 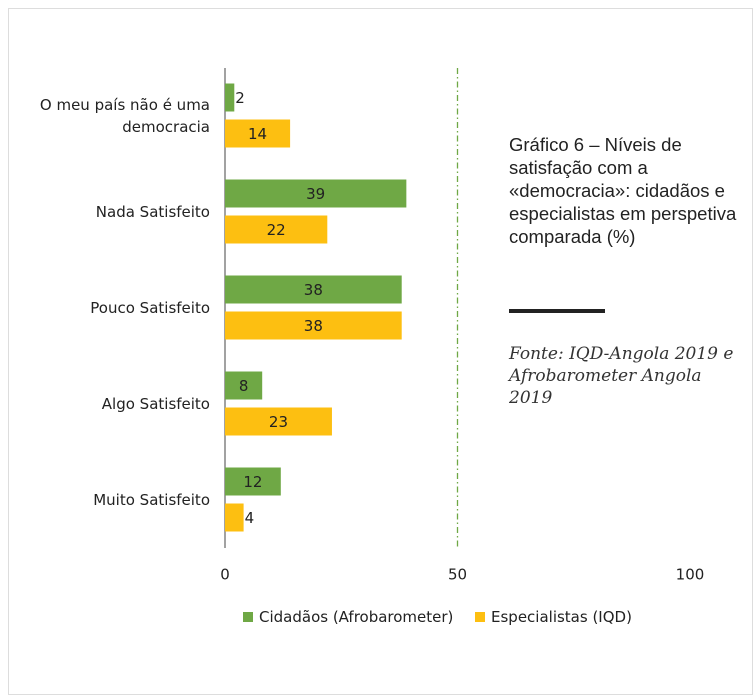 What do you see at coordinates (356, 617) in the screenshot?
I see `legend-label: Cidadãos (Afrobarometer)` at bounding box center [356, 617].